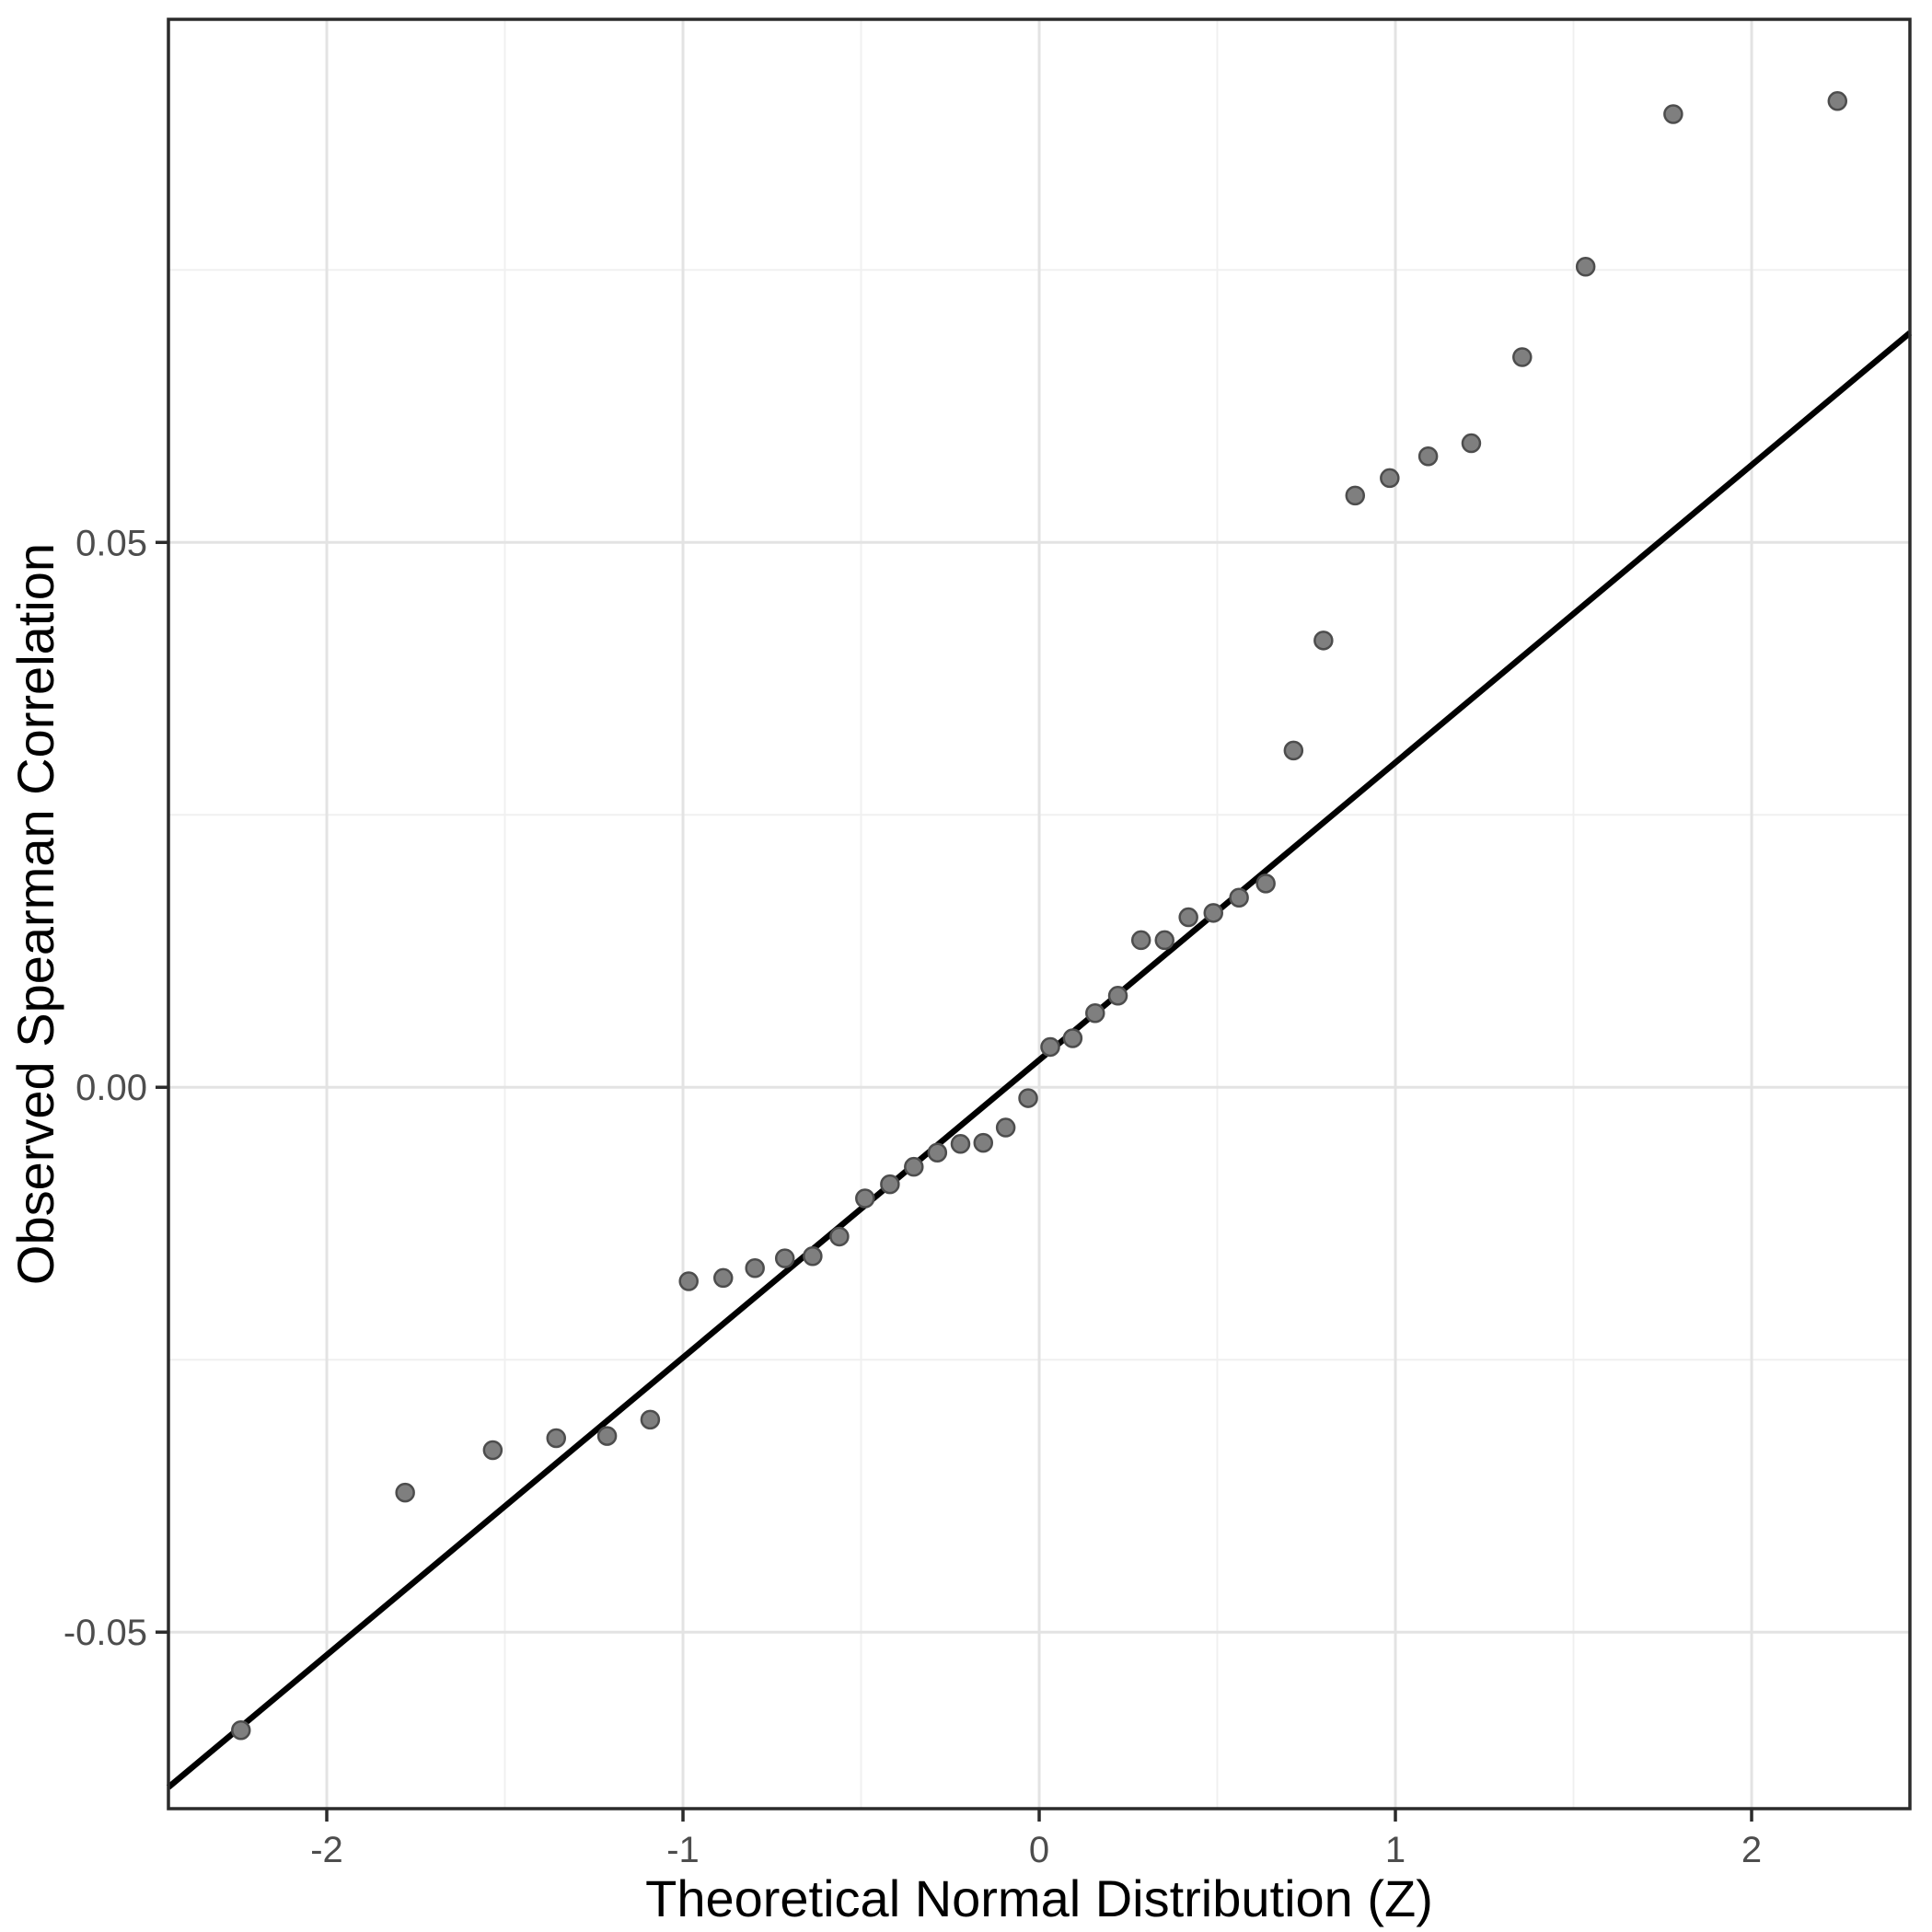 The image size is (1932, 1932). Describe the element at coordinates (1396, 1850) in the screenshot. I see `x-tick-label: 1` at that location.